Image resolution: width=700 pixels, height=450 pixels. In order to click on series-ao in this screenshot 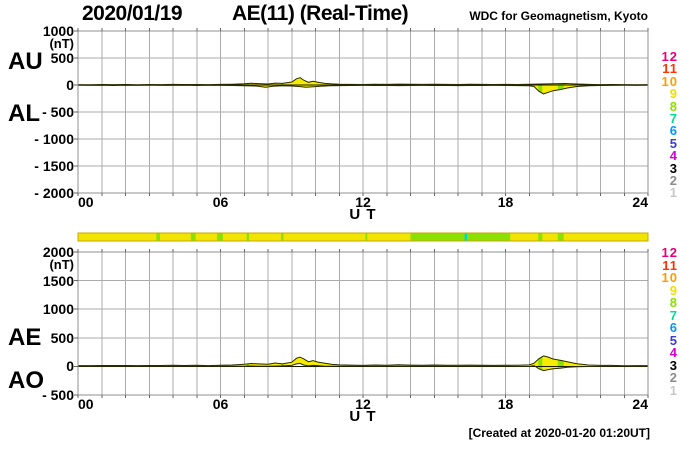, I will do `click(363, 367)`.